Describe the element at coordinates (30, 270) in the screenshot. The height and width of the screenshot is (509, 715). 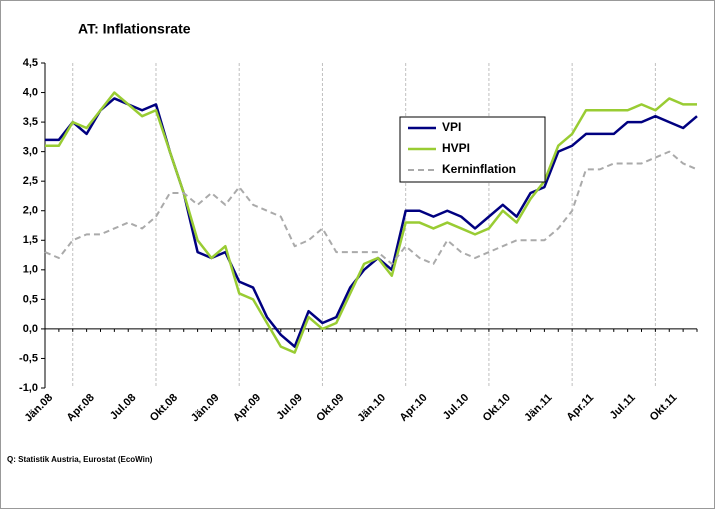
I see `y-tick-label: 1,0` at that location.